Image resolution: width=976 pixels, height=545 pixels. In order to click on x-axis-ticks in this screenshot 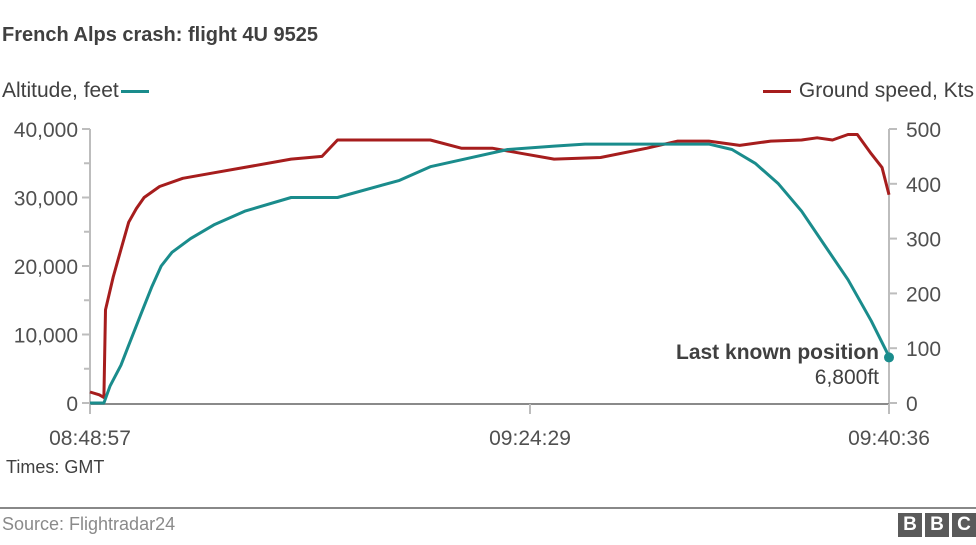, I will do `click(489, 409)`.